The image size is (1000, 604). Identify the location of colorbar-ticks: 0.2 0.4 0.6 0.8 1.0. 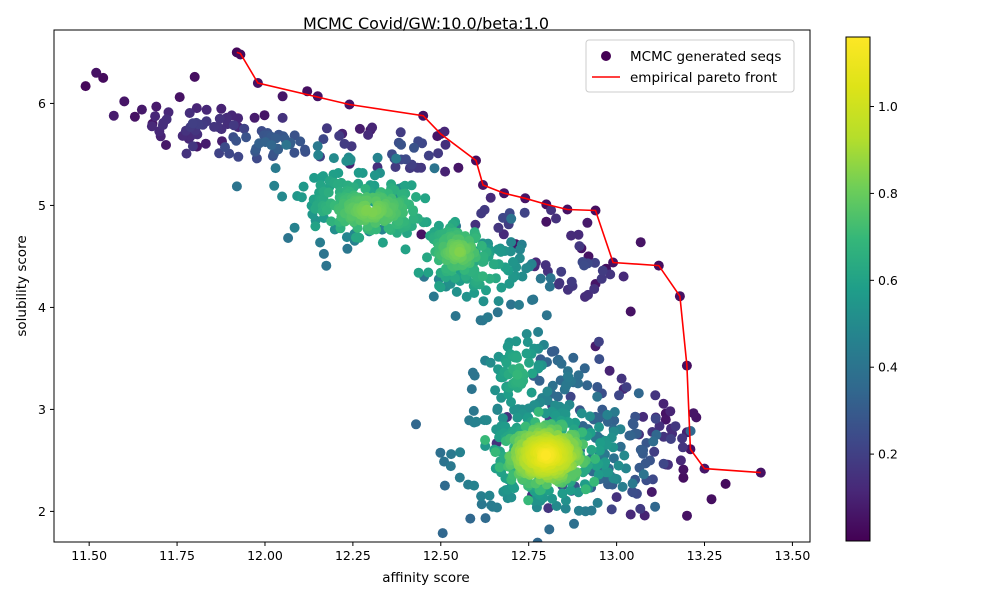
(884, 280).